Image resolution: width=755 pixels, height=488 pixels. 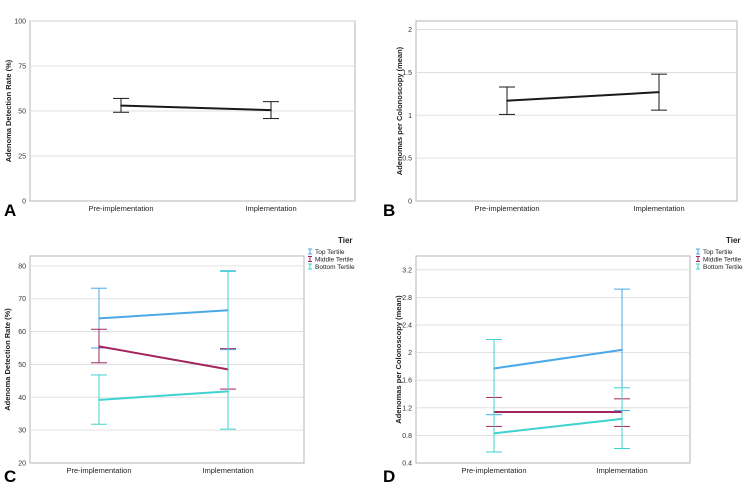 I want to click on panel-b-y-tick-label: 2, so click(x=410, y=30).